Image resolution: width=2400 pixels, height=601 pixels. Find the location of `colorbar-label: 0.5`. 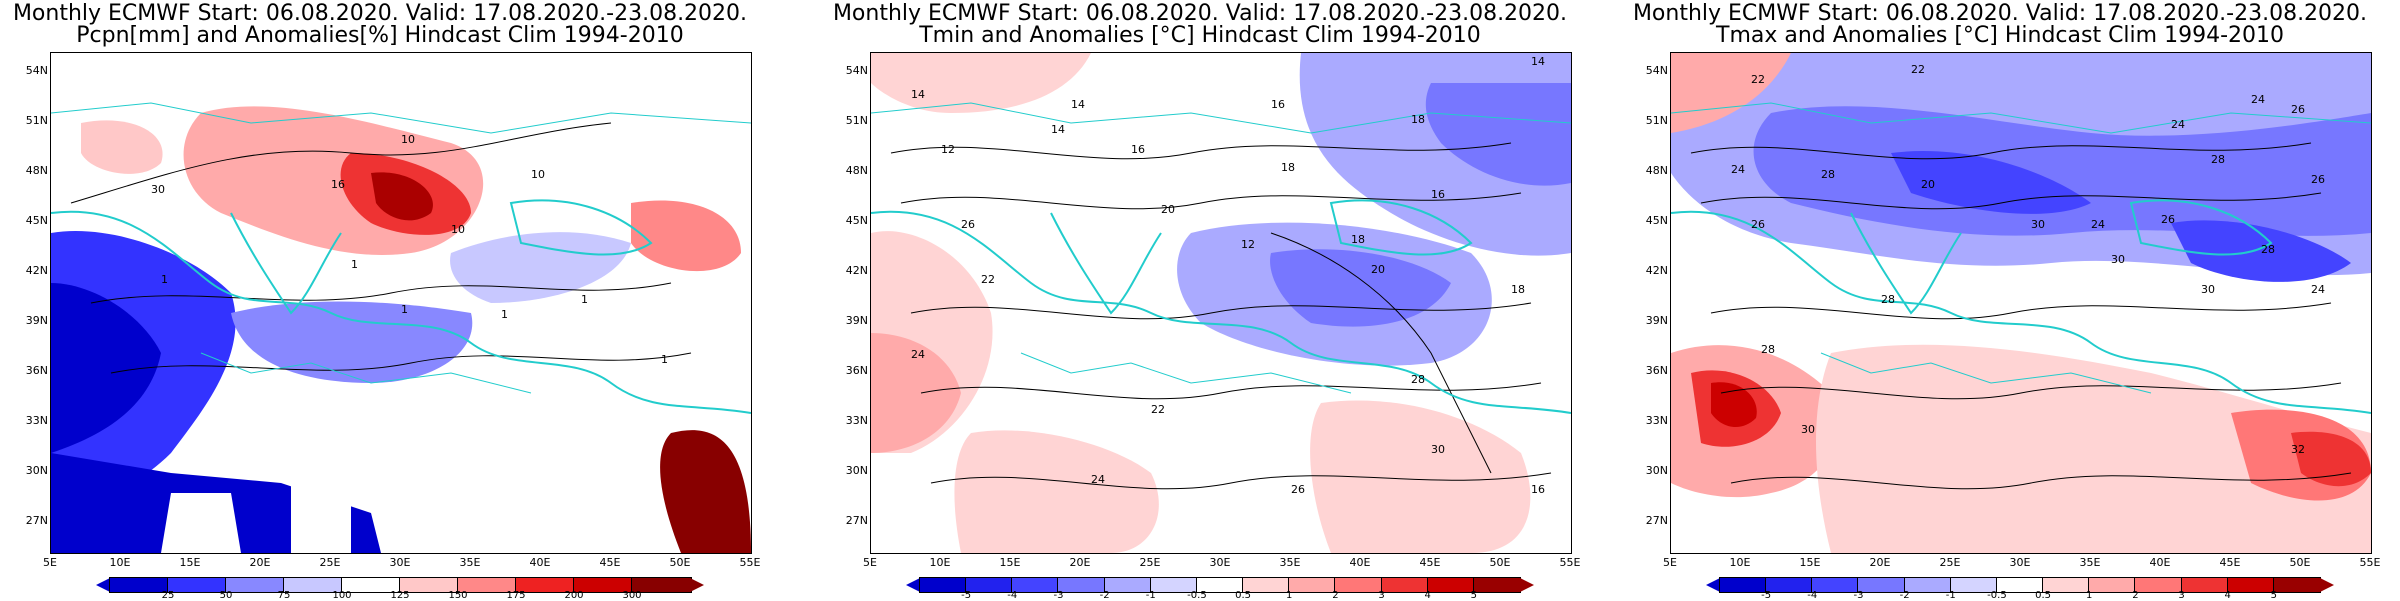

colorbar-label: 0.5 is located at coordinates (2043, 595).